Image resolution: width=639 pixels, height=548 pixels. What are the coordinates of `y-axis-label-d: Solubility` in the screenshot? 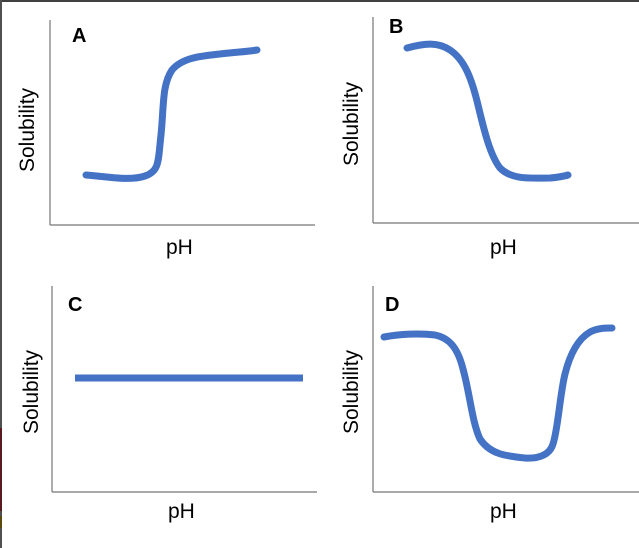 It's located at (351, 391).